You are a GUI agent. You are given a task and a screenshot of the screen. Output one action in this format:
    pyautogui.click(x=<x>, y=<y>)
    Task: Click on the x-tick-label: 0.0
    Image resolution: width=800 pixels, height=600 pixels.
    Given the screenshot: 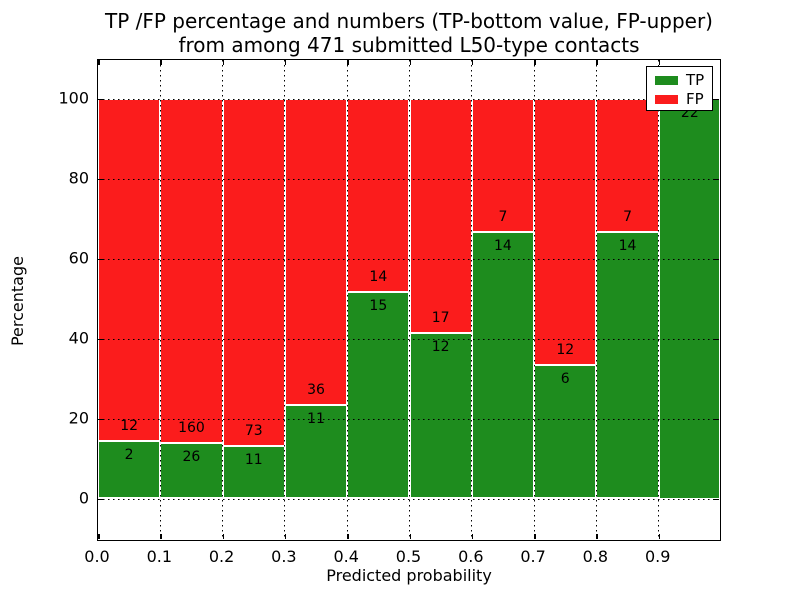 What is the action you would take?
    pyautogui.click(x=97, y=556)
    